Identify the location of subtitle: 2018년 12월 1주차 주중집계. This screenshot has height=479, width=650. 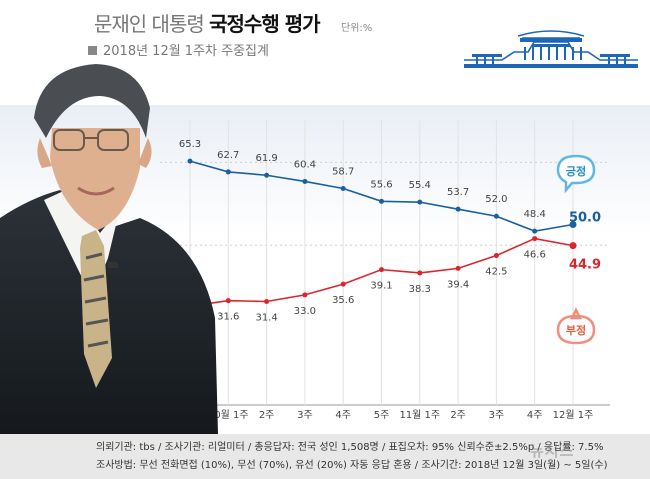
(178, 49).